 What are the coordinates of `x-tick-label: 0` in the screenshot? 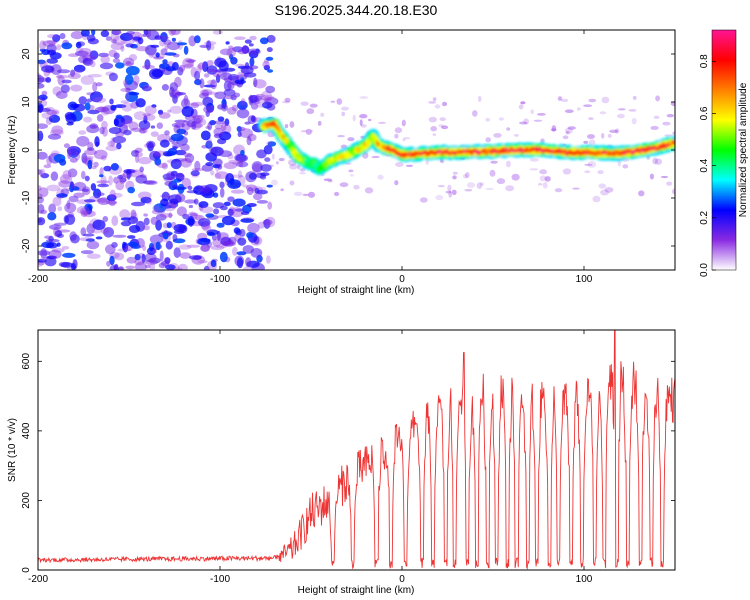 It's located at (402, 279).